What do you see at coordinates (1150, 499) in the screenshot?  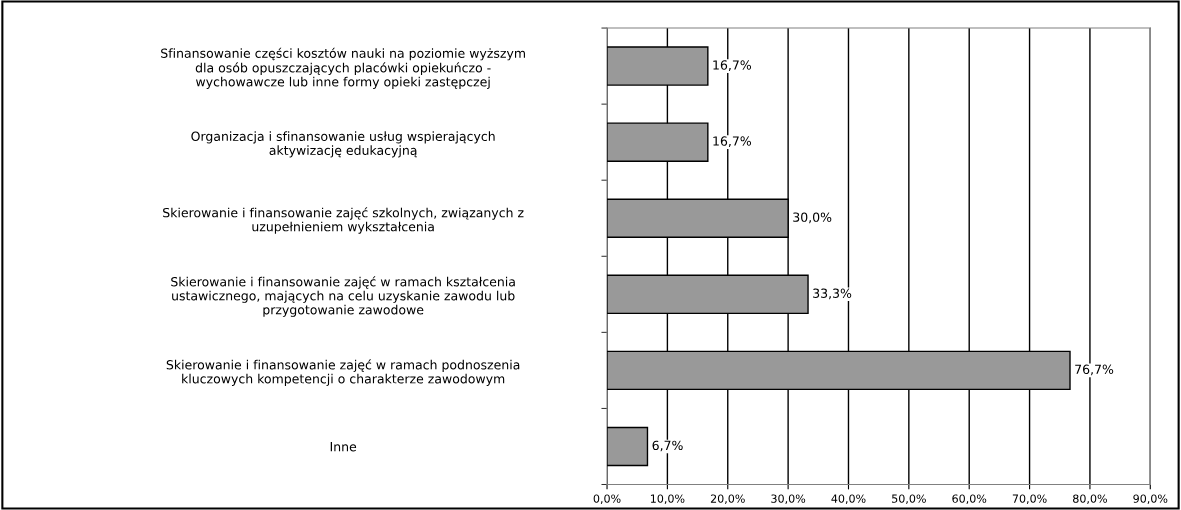 I see `x-tick-label: 90,0%` at bounding box center [1150, 499].